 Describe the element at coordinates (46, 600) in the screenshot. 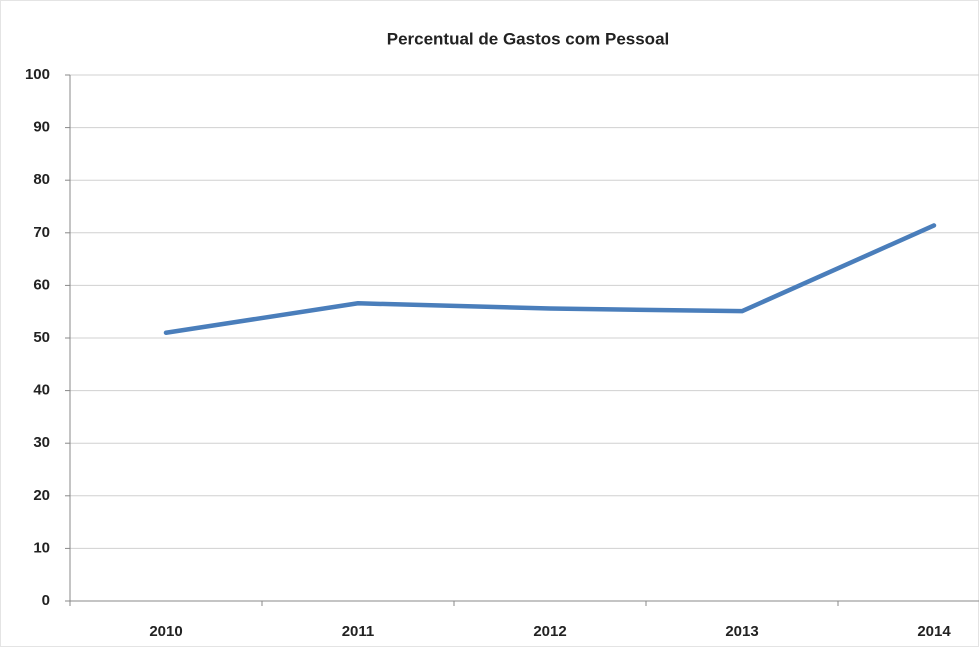

I see `y-tick-label: 0` at that location.